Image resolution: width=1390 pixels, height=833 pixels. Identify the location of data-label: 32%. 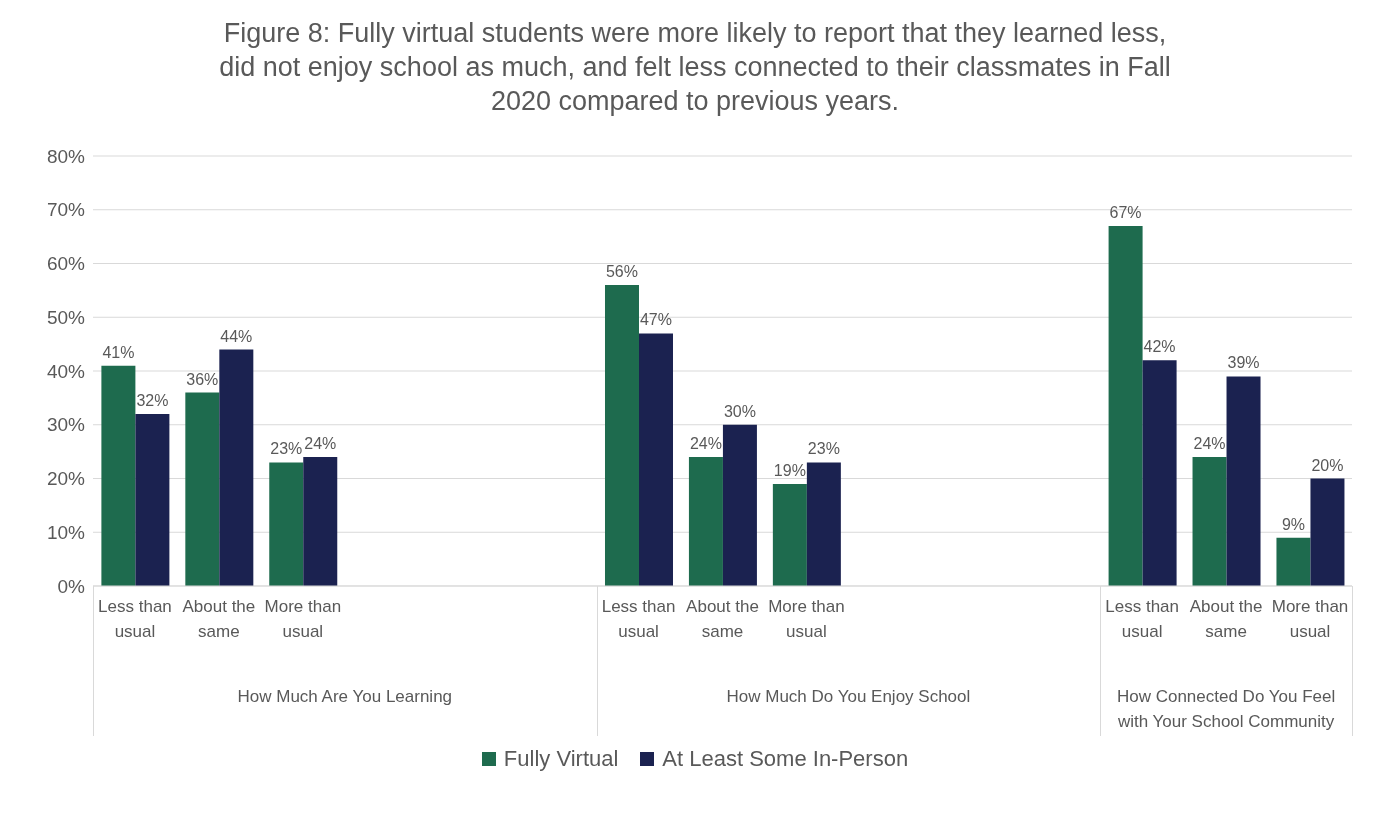
(152, 400).